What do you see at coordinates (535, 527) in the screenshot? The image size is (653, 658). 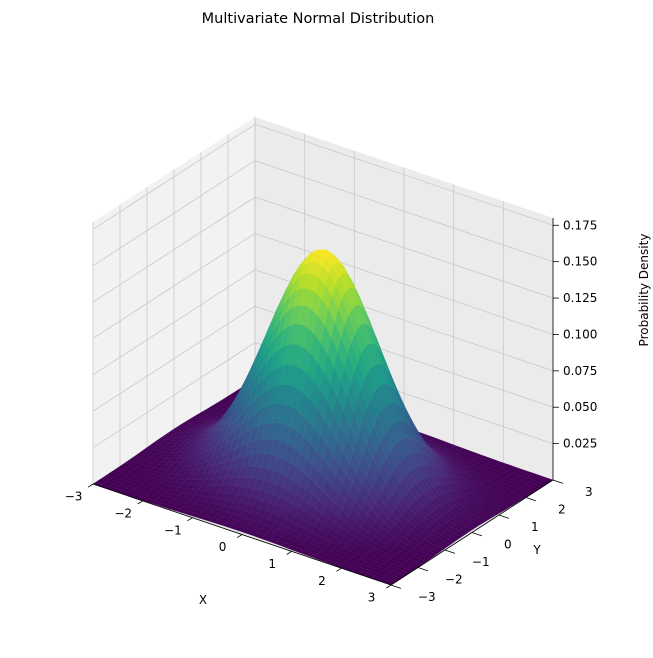 I see `y-tick-label: 1` at bounding box center [535, 527].